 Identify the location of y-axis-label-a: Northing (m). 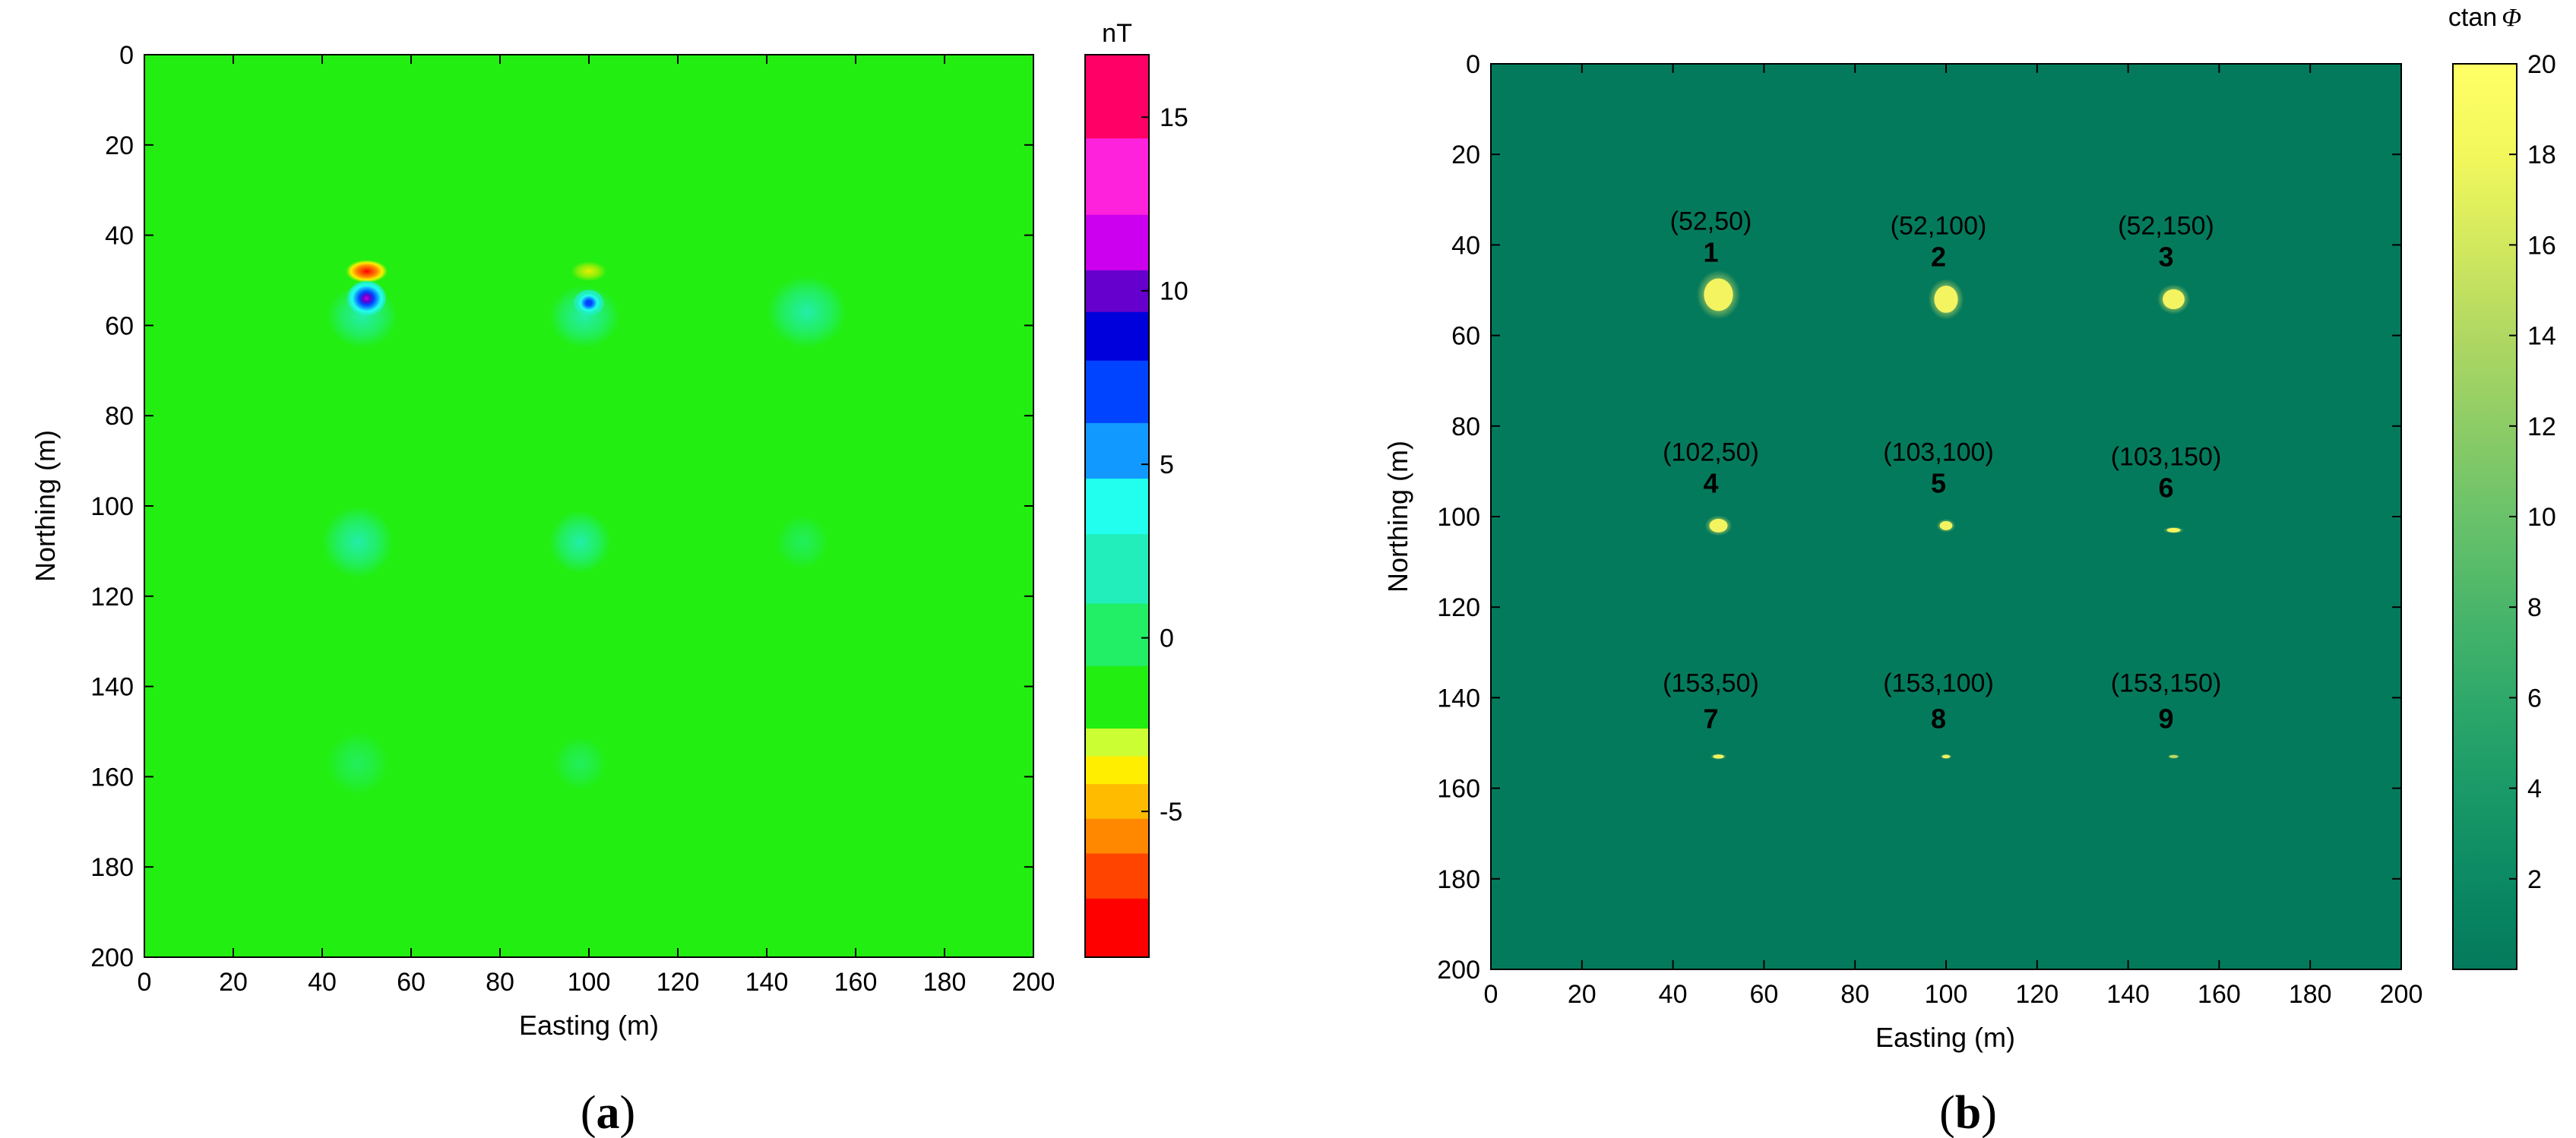
(45, 506).